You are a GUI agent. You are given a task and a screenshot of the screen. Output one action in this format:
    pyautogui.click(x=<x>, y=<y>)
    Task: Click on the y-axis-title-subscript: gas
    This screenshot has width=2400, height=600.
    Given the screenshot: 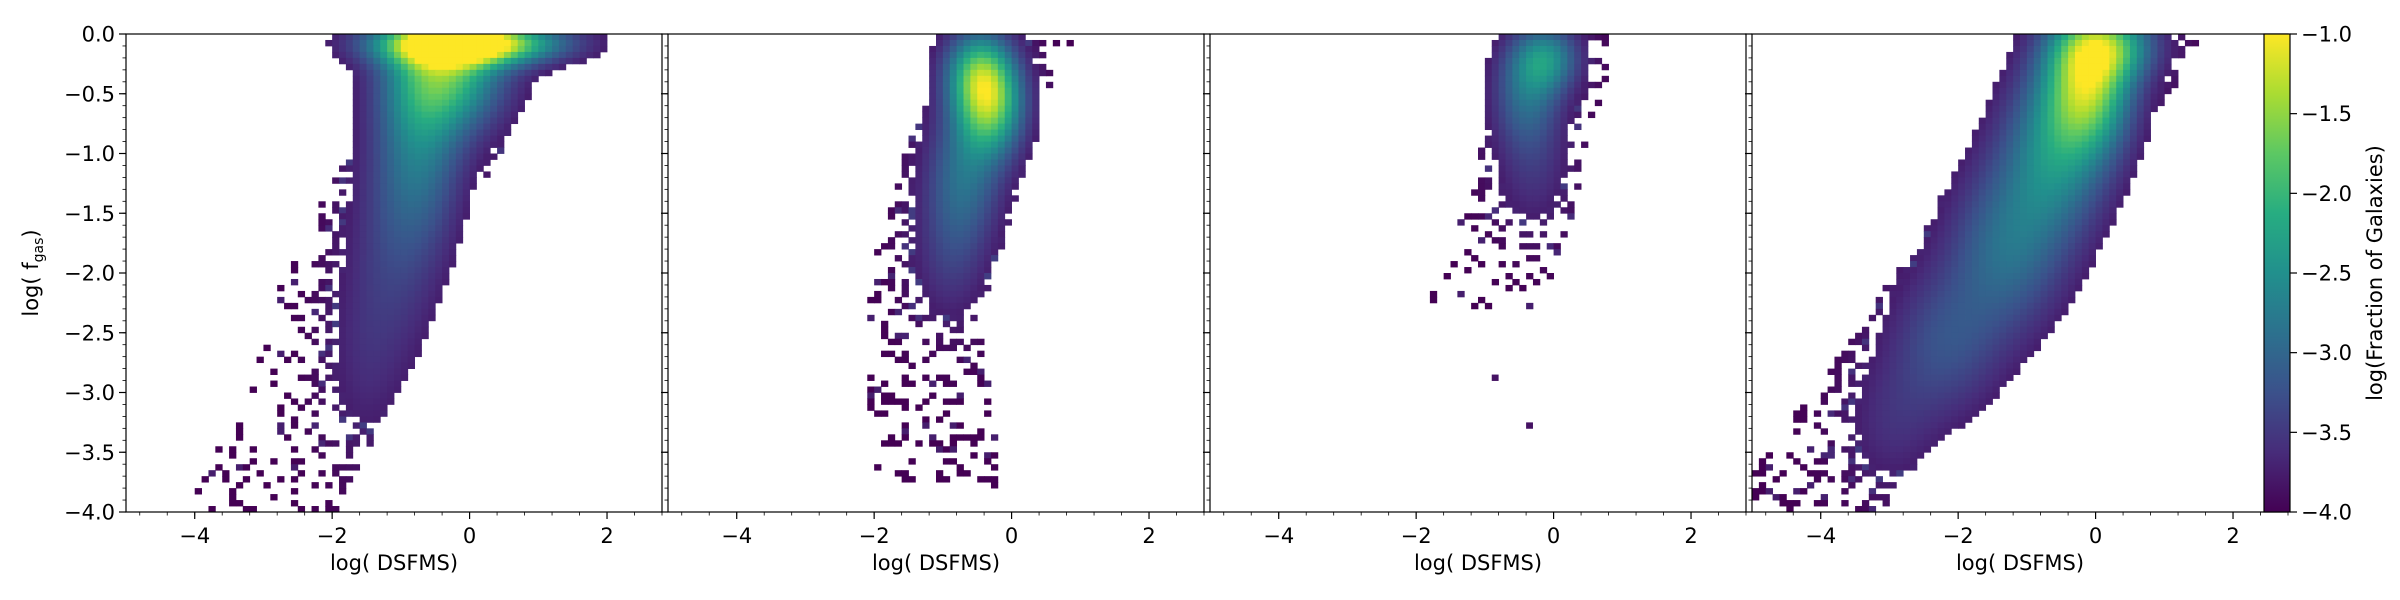 What is the action you would take?
    pyautogui.click(x=39, y=250)
    